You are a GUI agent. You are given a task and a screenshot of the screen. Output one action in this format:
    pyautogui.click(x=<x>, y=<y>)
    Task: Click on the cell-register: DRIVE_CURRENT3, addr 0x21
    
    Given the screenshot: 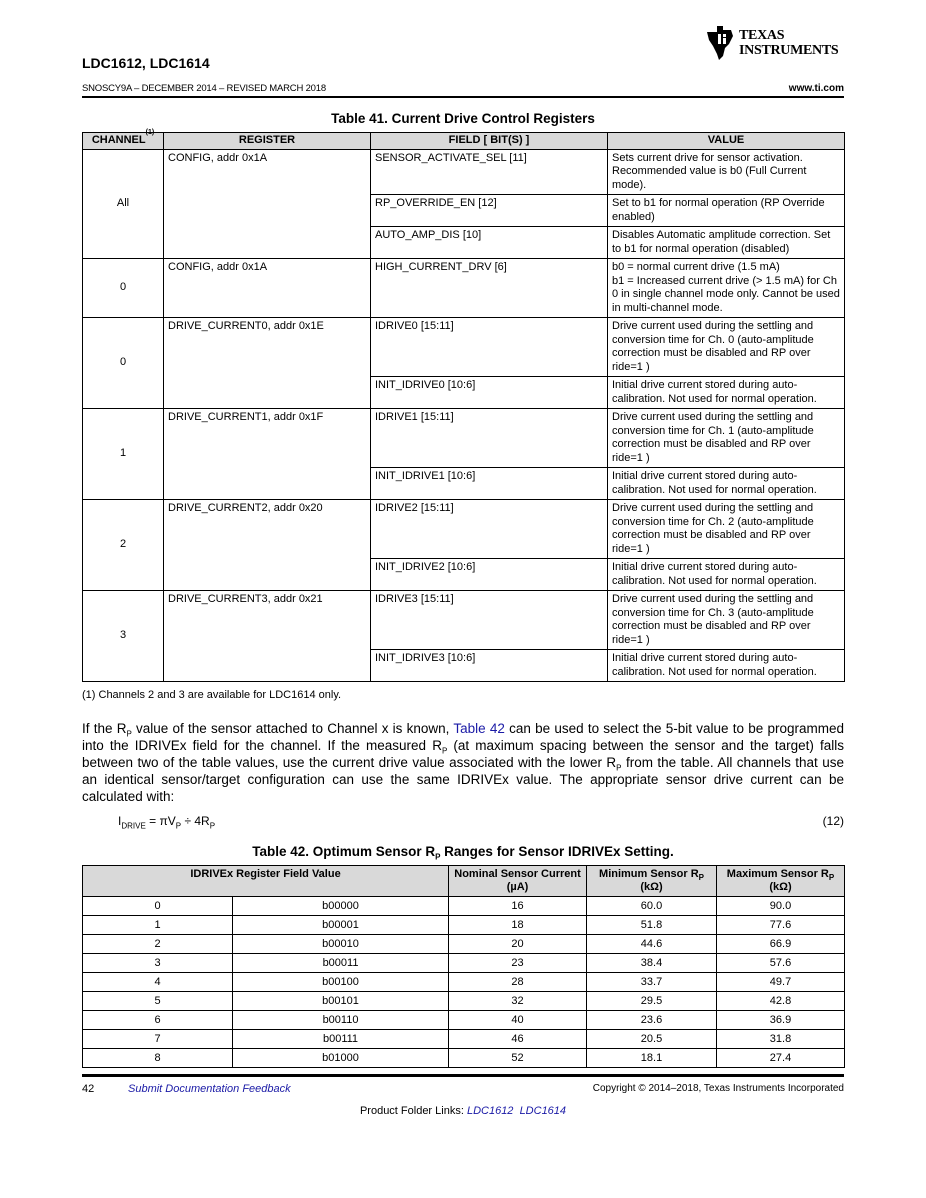 What is the action you would take?
    pyautogui.click(x=267, y=636)
    